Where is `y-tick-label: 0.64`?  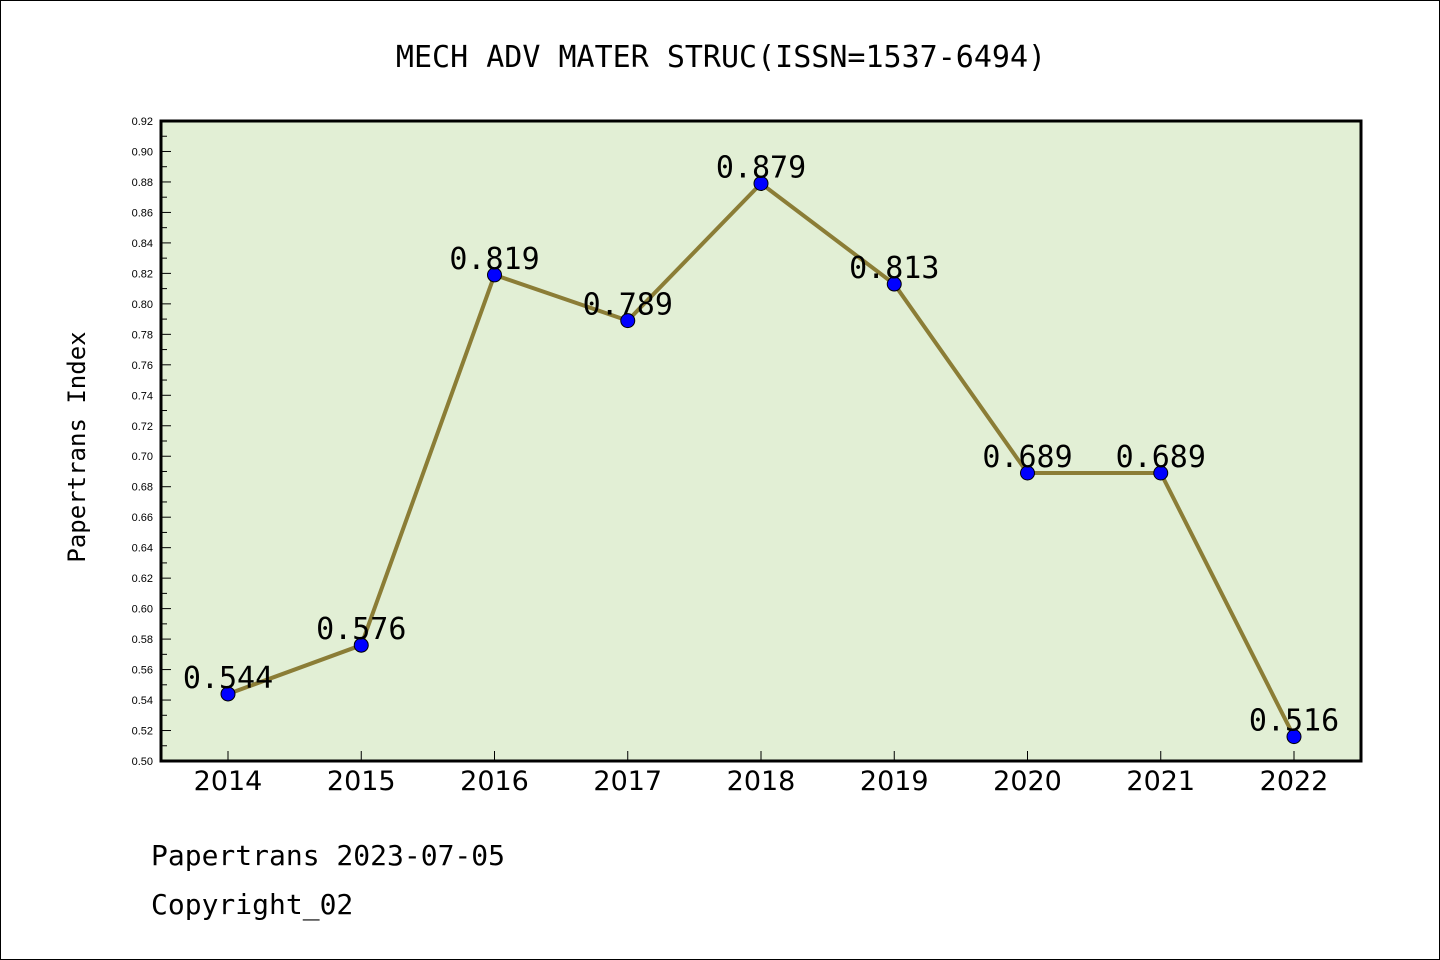 y-tick-label: 0.64 is located at coordinates (142, 549).